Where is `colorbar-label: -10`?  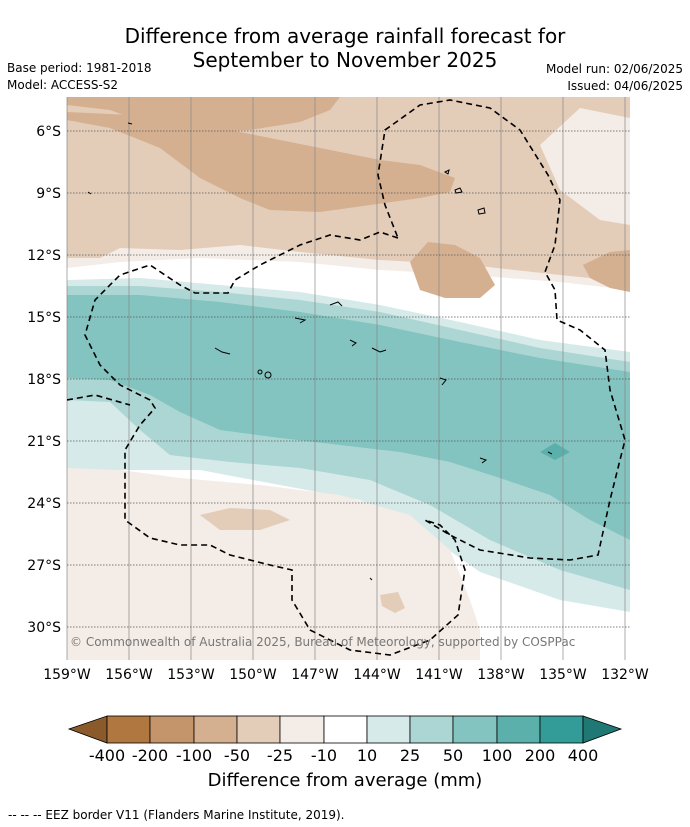 colorbar-label: -10 is located at coordinates (324, 755).